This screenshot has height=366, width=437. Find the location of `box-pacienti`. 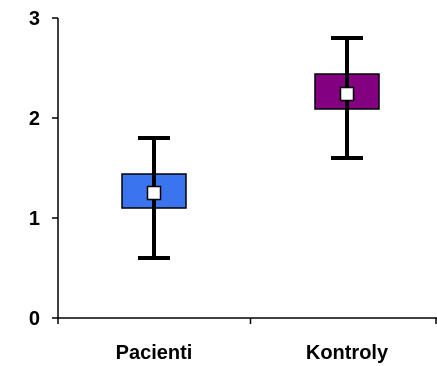

box-pacienti is located at coordinates (154, 198).